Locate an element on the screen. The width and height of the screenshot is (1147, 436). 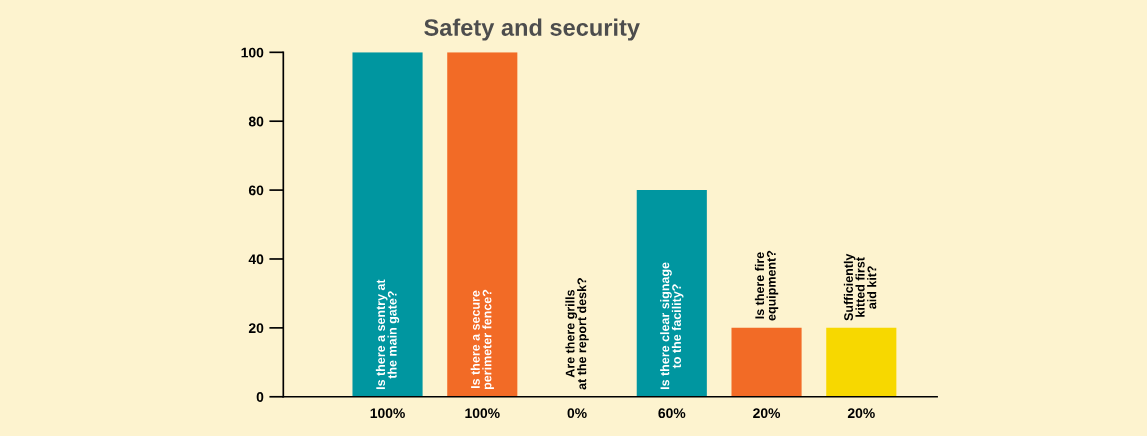
x-tick-label: Are there grills at the report desk? is located at coordinates (577, 334).